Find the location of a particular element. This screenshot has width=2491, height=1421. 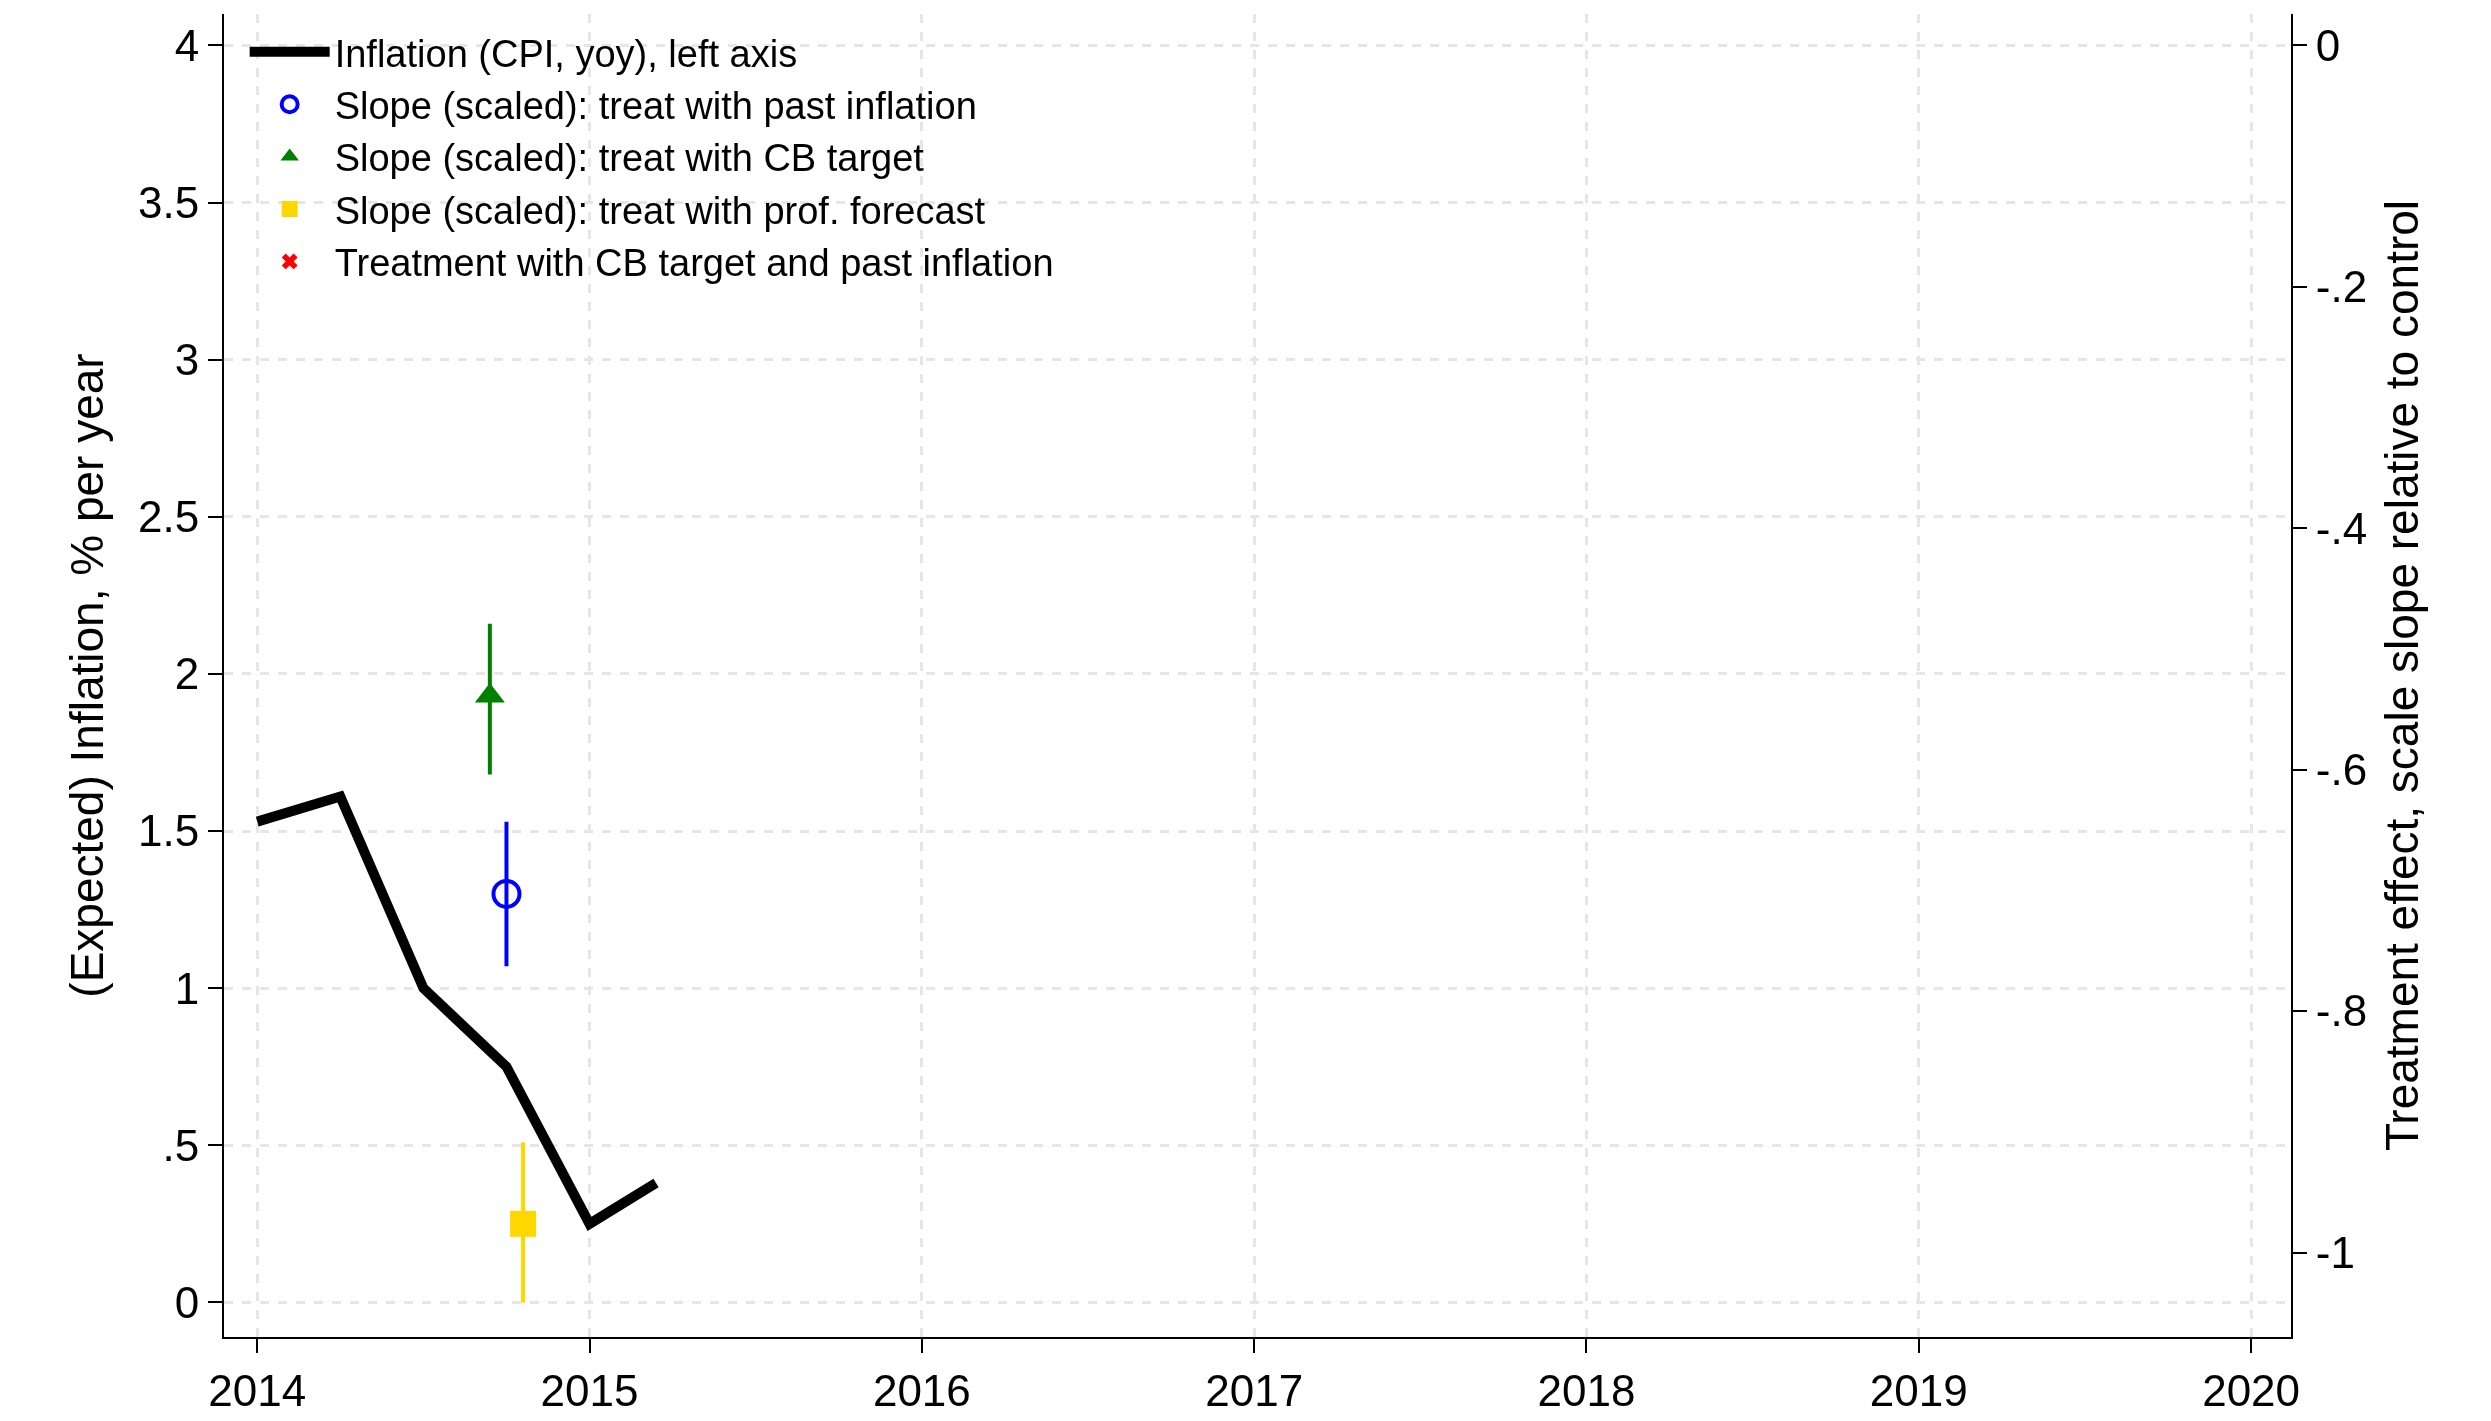

y2-axis-title: Treatment effect, scale slope relative to control is located at coordinates (2402, 675).